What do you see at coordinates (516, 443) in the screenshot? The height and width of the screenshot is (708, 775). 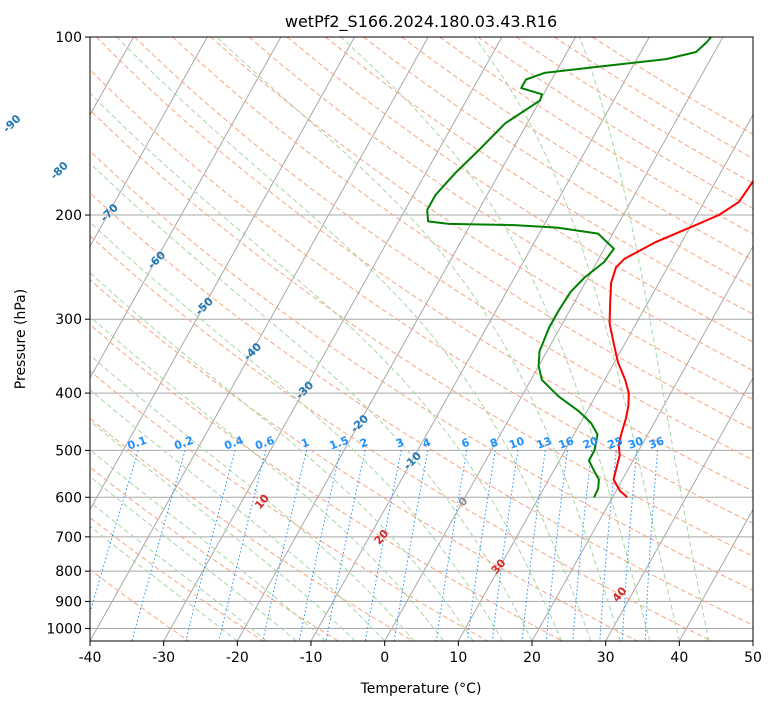 I see `mixing-ratio-label: 10` at bounding box center [516, 443].